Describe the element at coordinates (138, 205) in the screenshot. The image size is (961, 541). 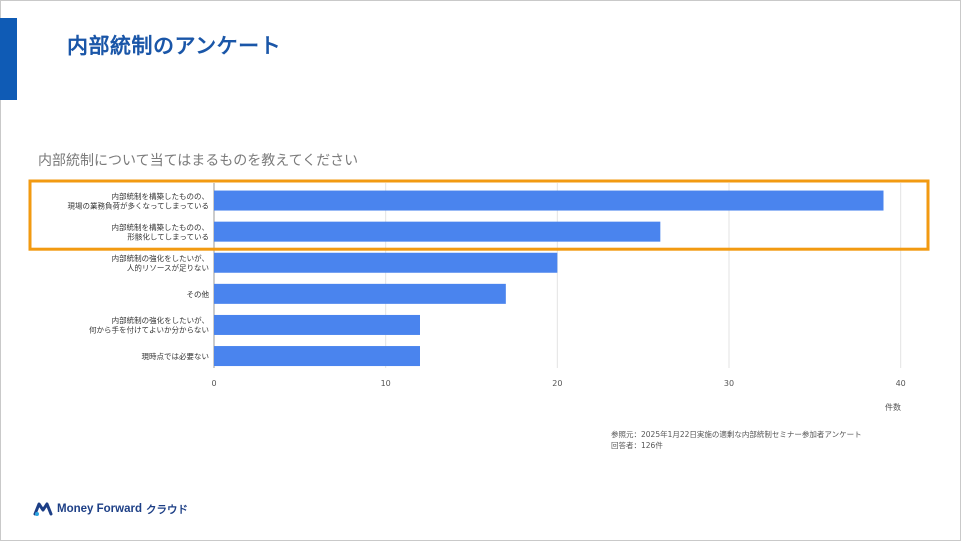
I see `category-label: 現場の業務負荷が多くなってしまっている` at that location.